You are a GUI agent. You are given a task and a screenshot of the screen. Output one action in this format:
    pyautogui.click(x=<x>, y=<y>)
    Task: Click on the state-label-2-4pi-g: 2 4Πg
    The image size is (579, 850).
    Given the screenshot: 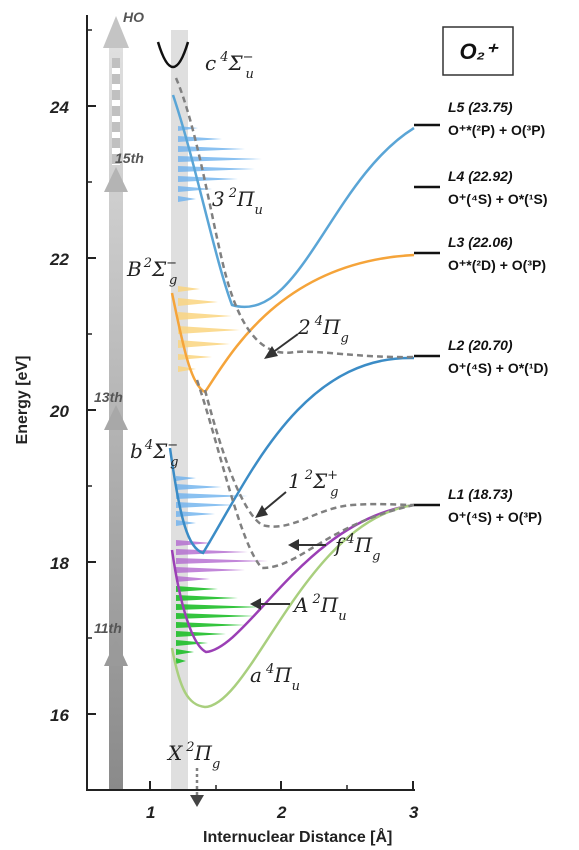 What is the action you would take?
    pyautogui.click(x=323, y=330)
    